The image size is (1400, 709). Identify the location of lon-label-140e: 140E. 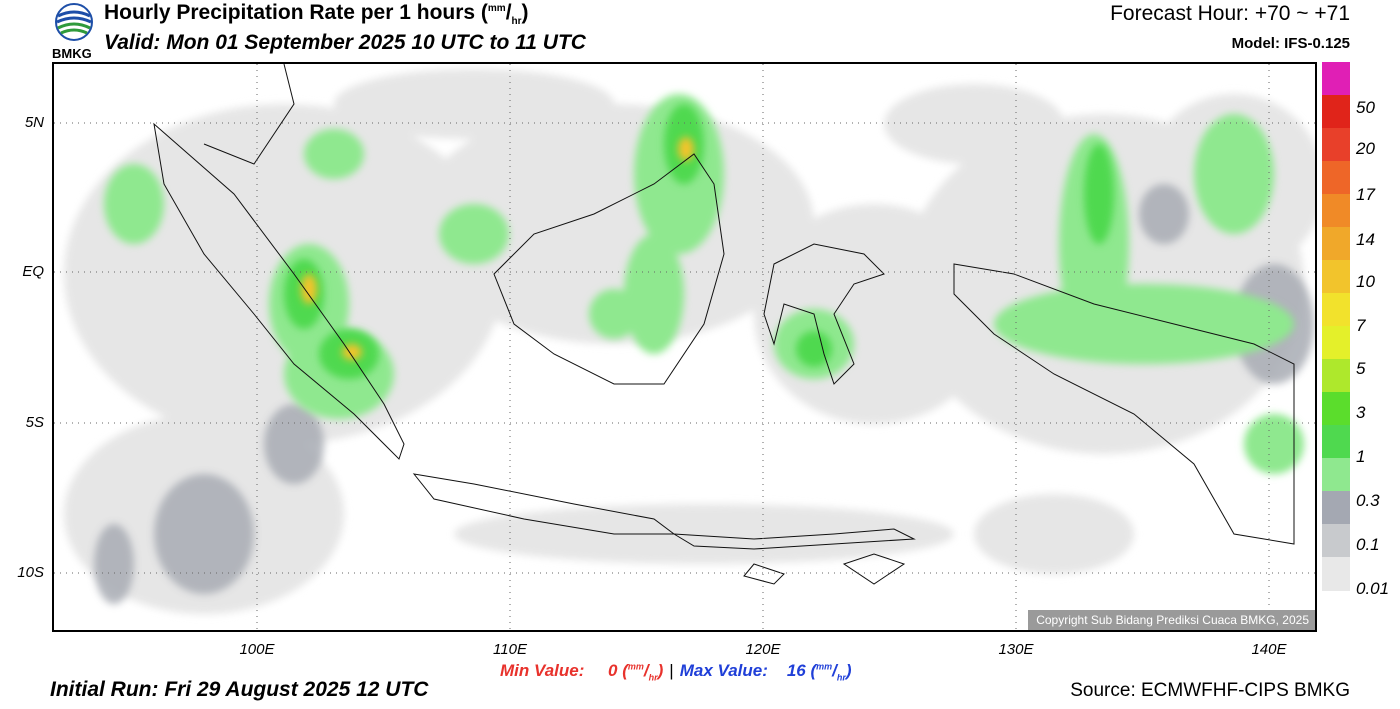
(1269, 649).